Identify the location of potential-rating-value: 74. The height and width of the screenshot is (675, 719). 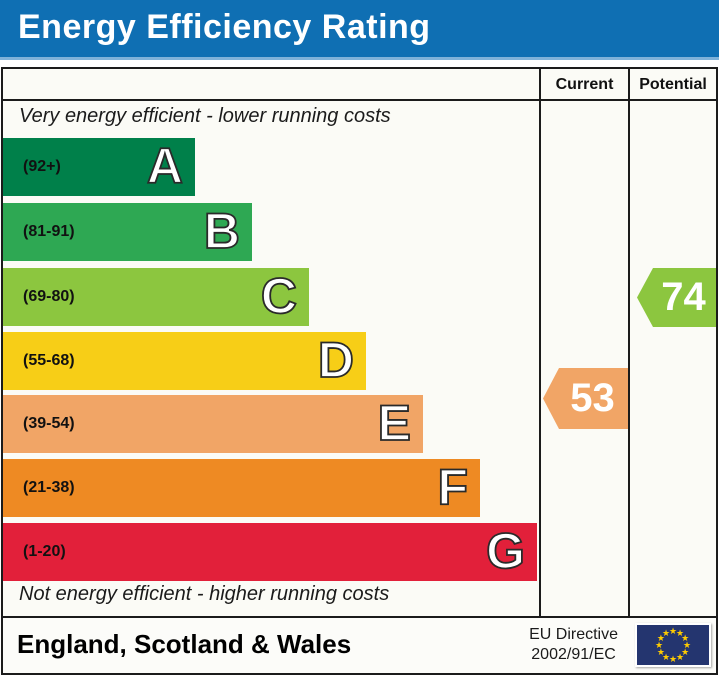
(683, 297).